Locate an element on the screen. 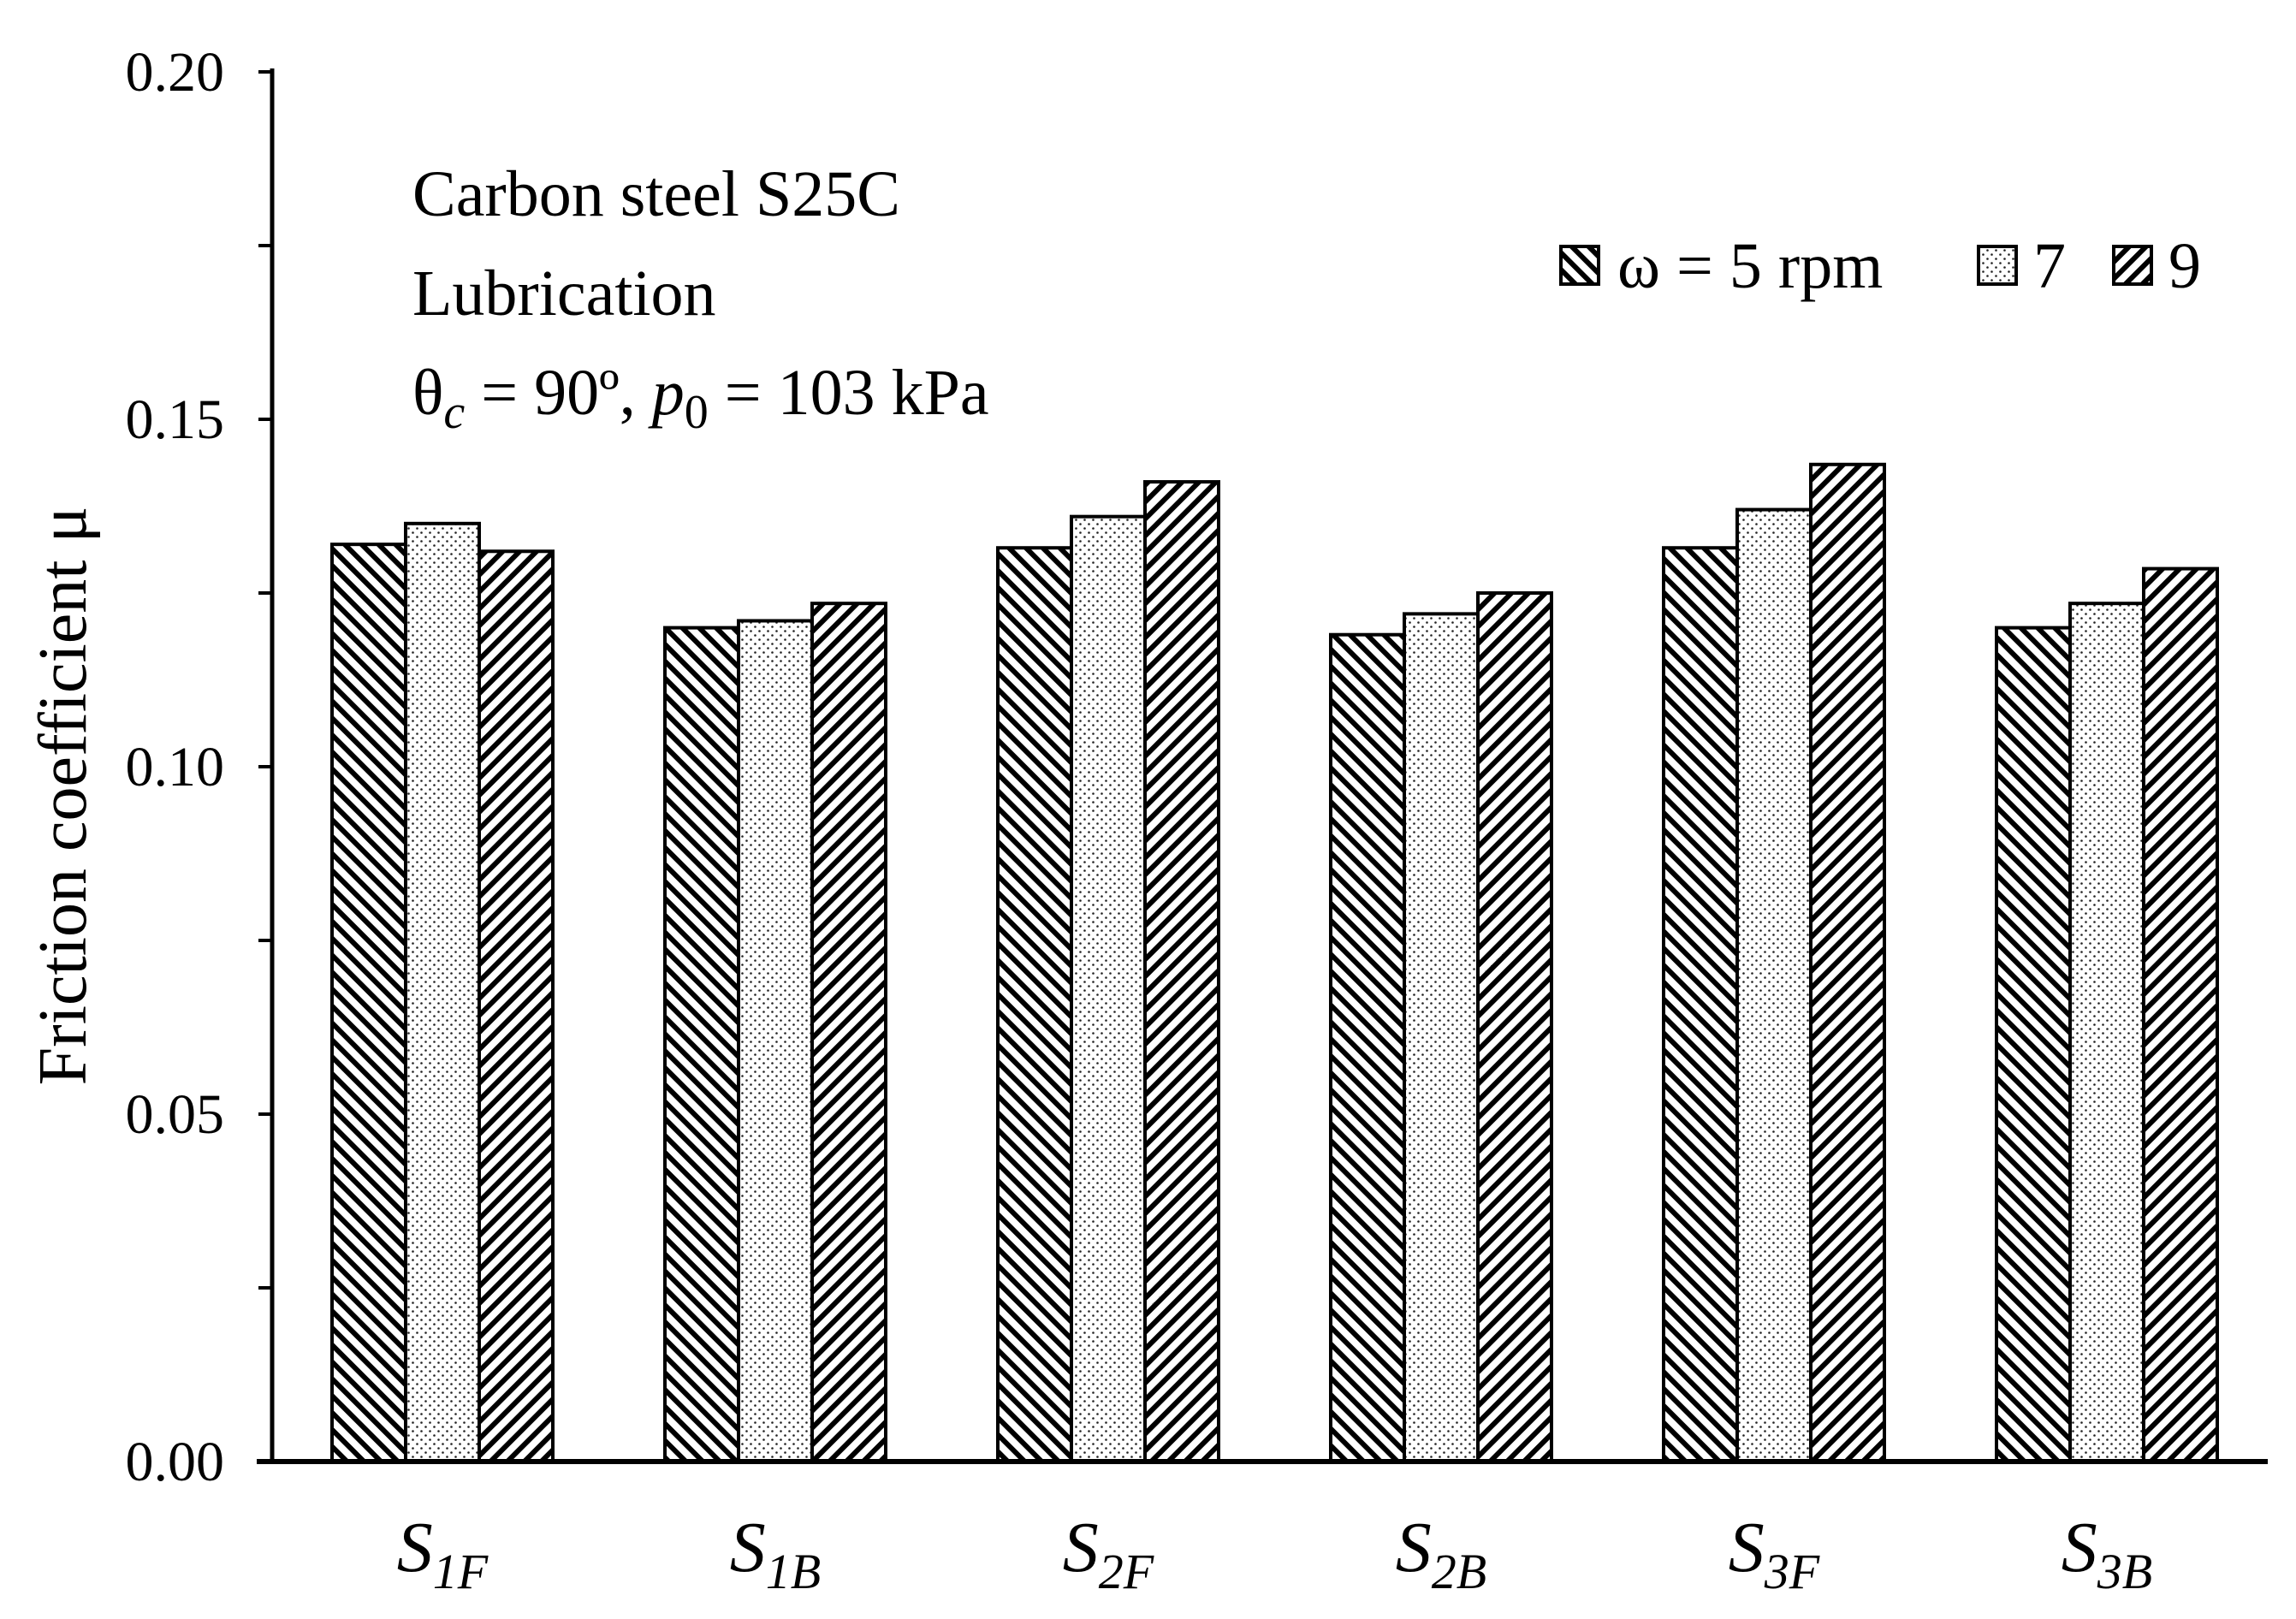 Image resolution: width=2296 pixels, height=1619 pixels. x-tick-label: S2B is located at coordinates (1441, 1553).